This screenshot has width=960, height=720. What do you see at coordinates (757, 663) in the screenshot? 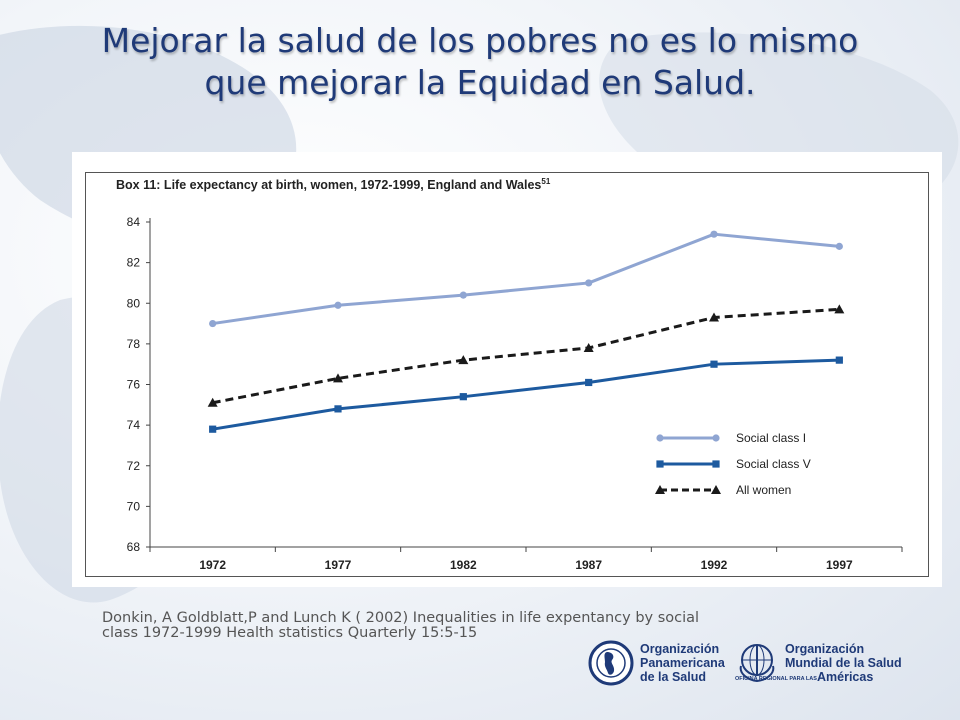
I see `who-emblem-icon` at bounding box center [757, 663].